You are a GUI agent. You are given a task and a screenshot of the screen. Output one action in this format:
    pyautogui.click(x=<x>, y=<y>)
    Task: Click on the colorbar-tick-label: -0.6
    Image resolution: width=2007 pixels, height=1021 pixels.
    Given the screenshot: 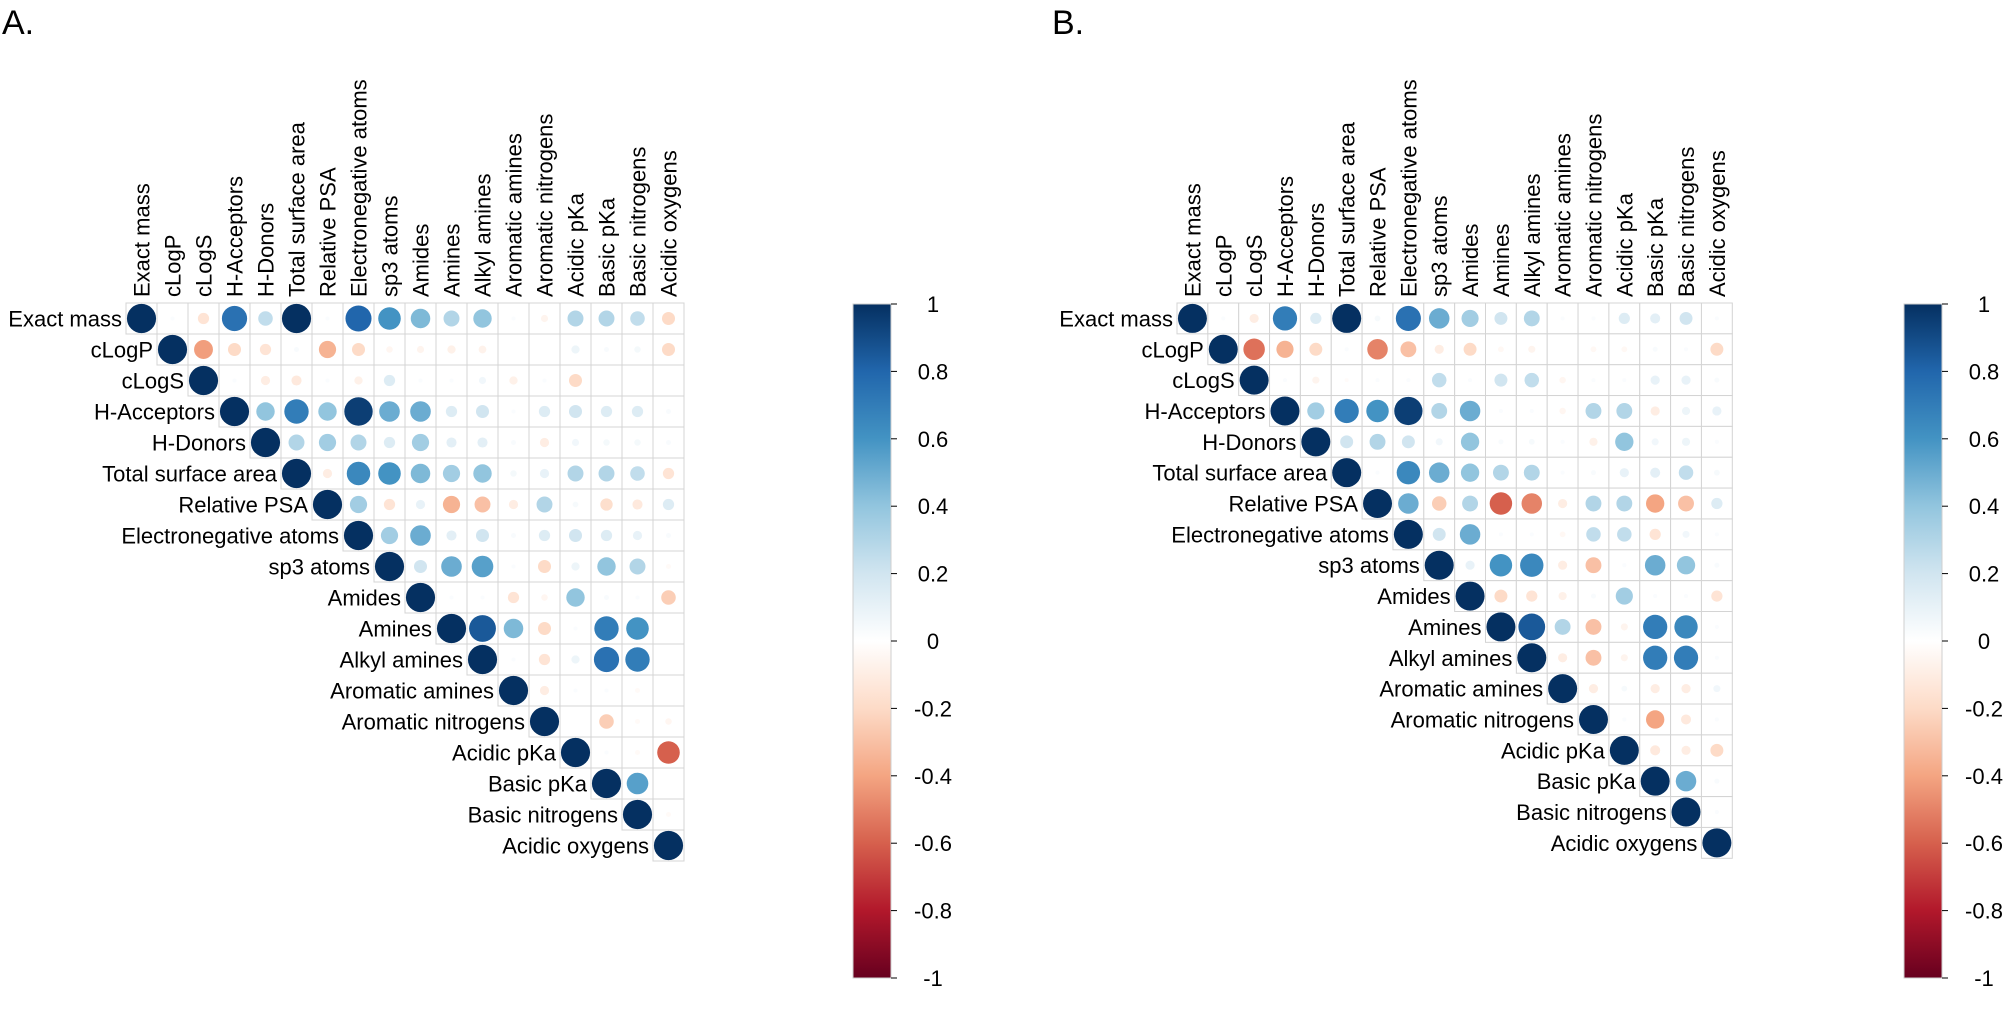 What is the action you would take?
    pyautogui.click(x=933, y=843)
    